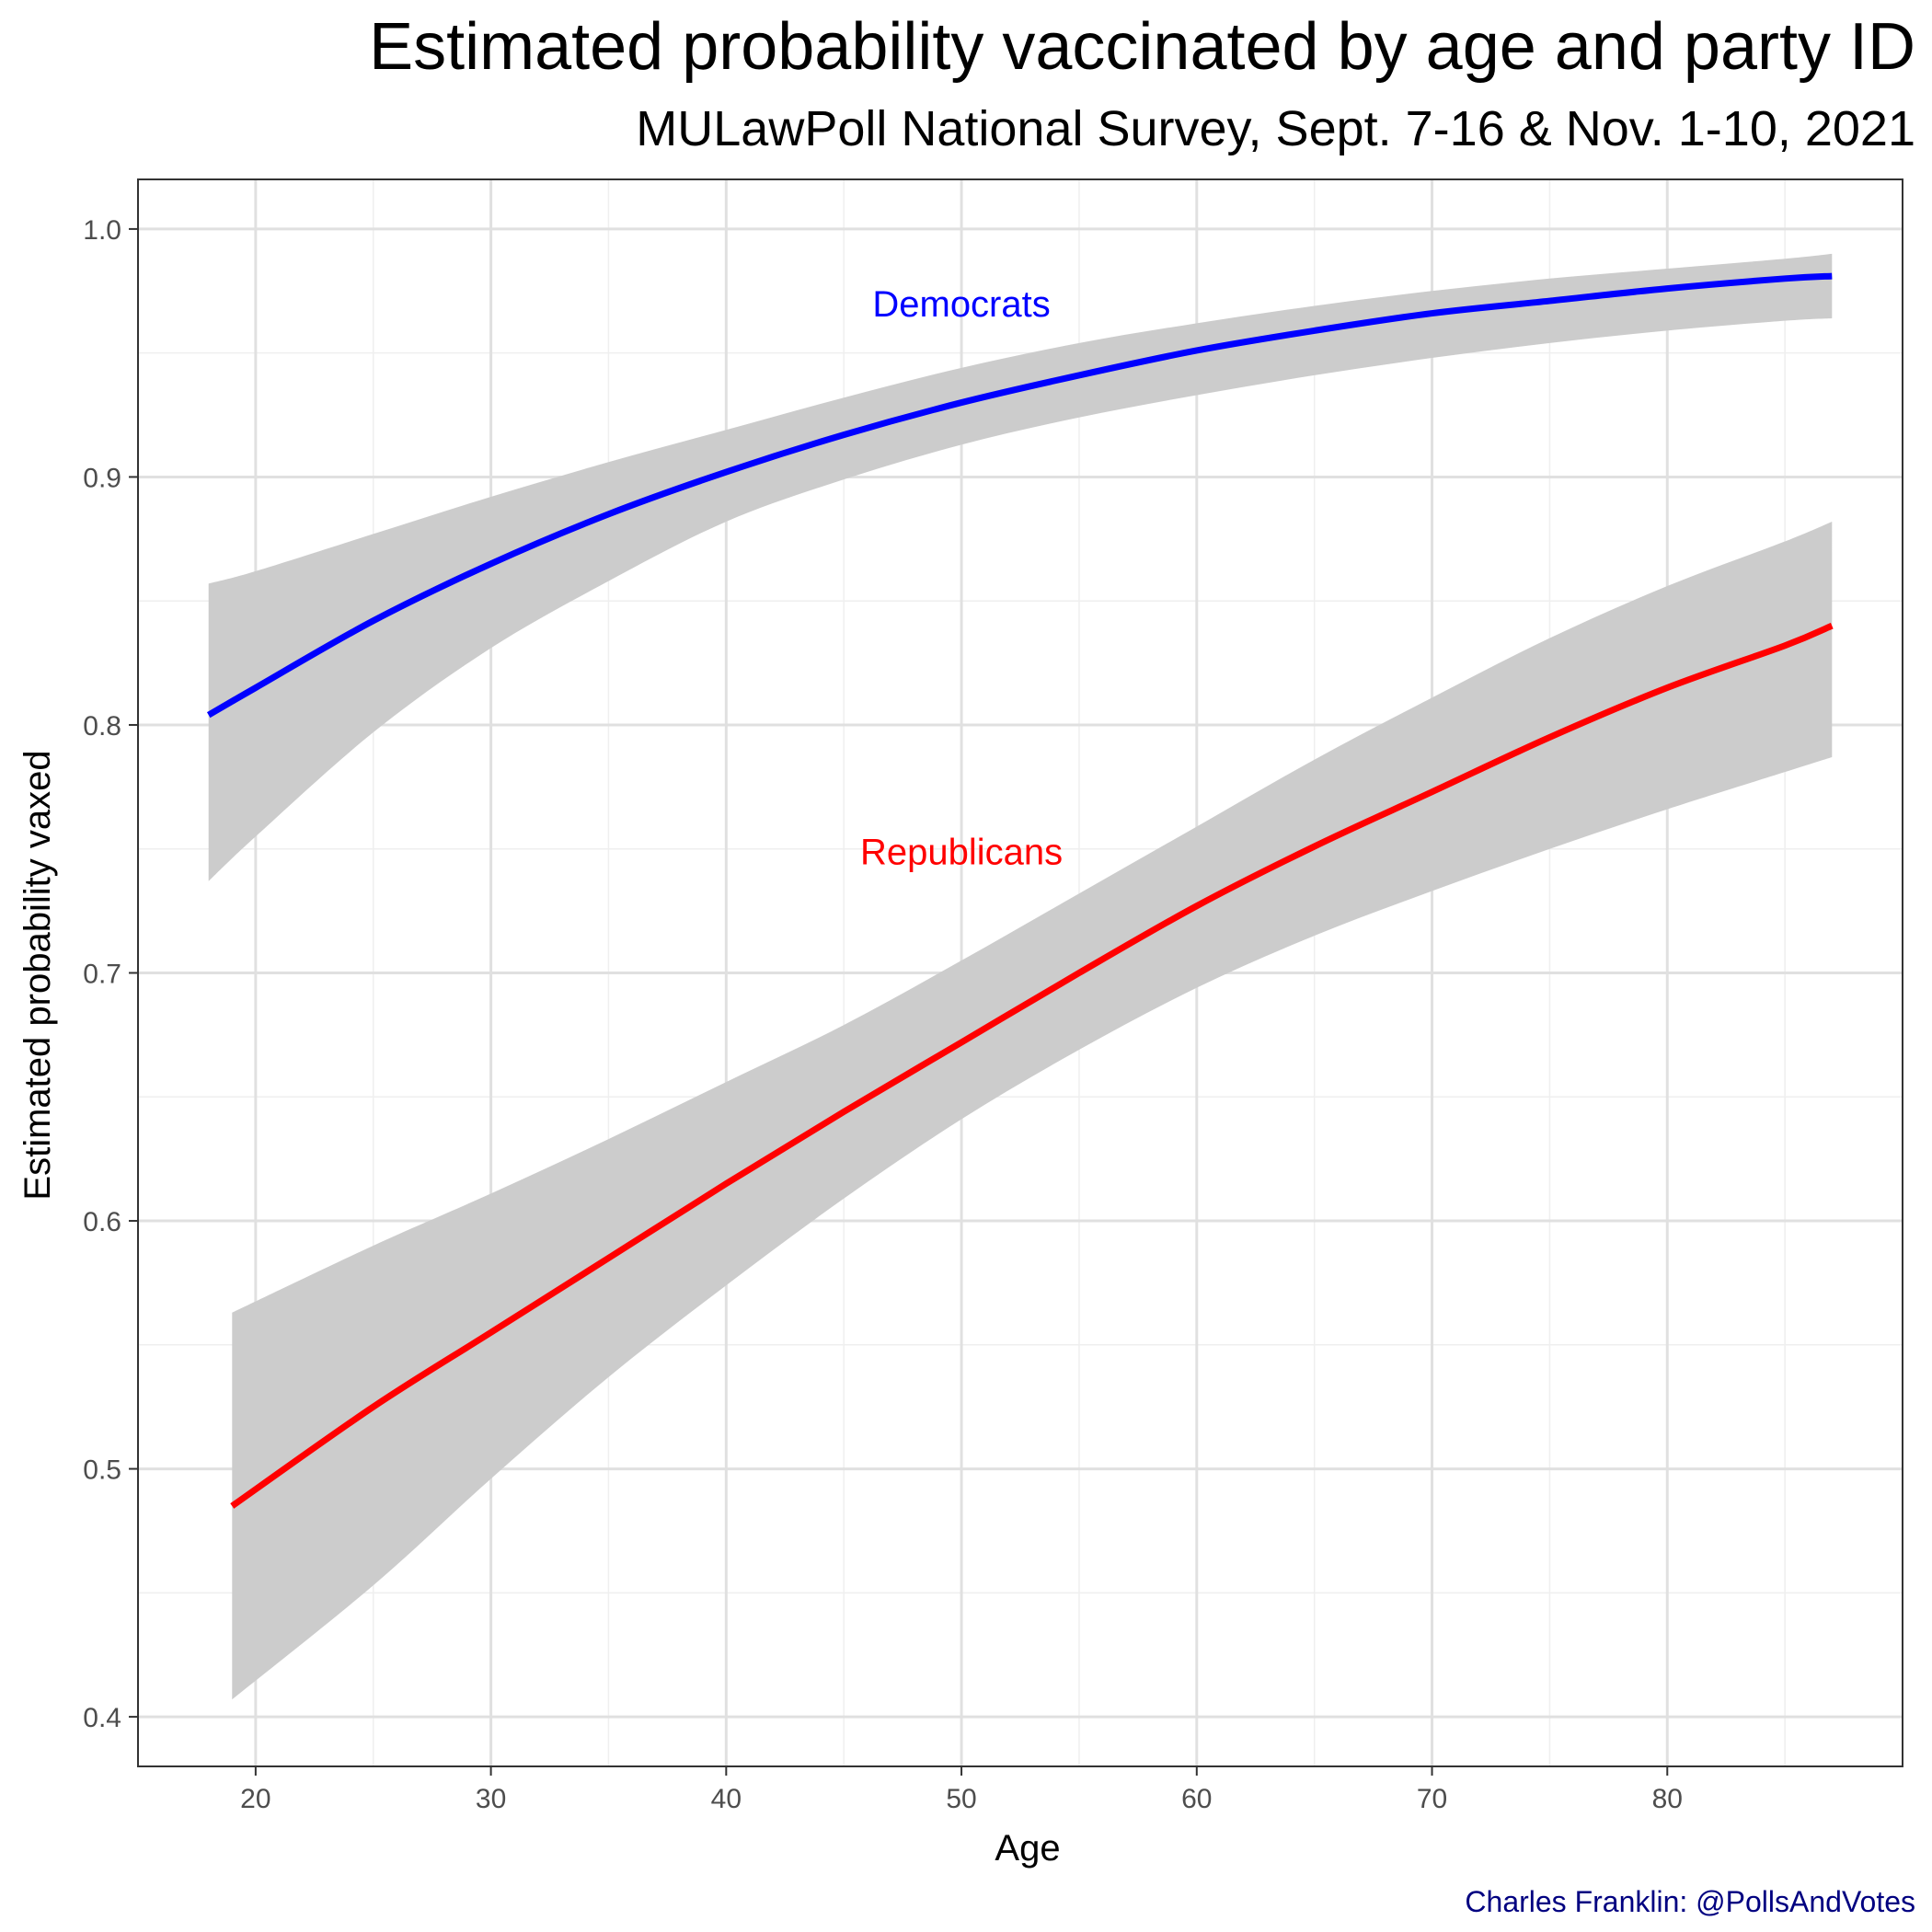  What do you see at coordinates (102, 726) in the screenshot?
I see `y-tick-label: 0.8` at bounding box center [102, 726].